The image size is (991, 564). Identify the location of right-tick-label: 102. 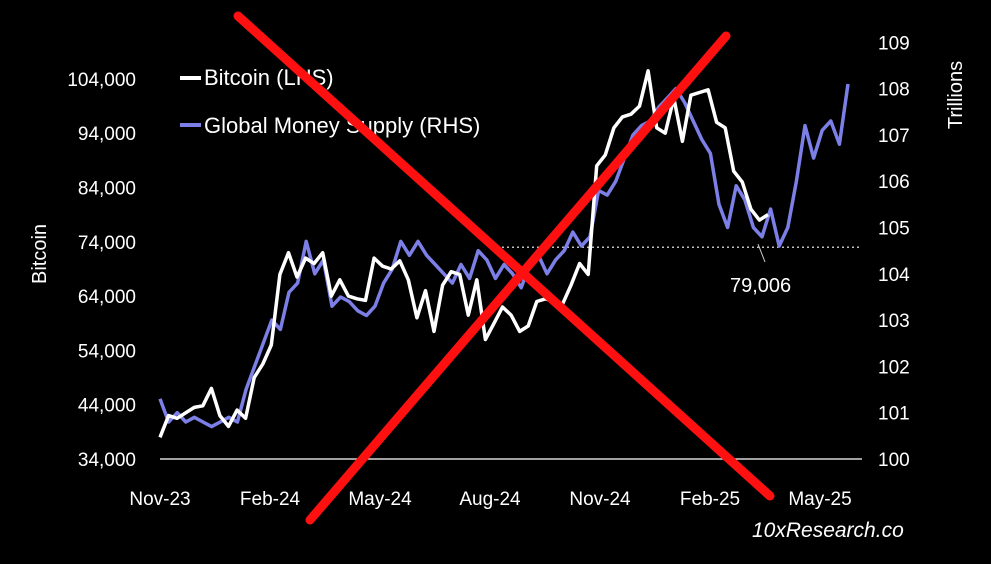
(894, 367).